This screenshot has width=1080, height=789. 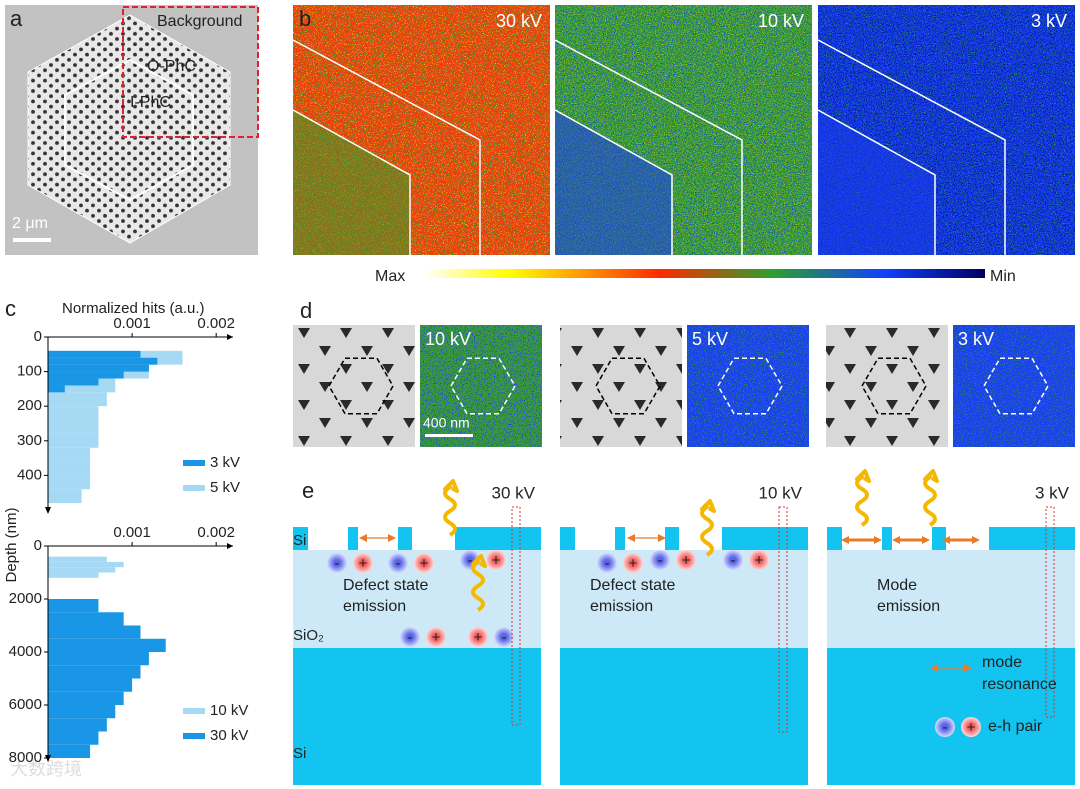 I want to click on voltage-label: 5 kV, so click(x=710, y=339).